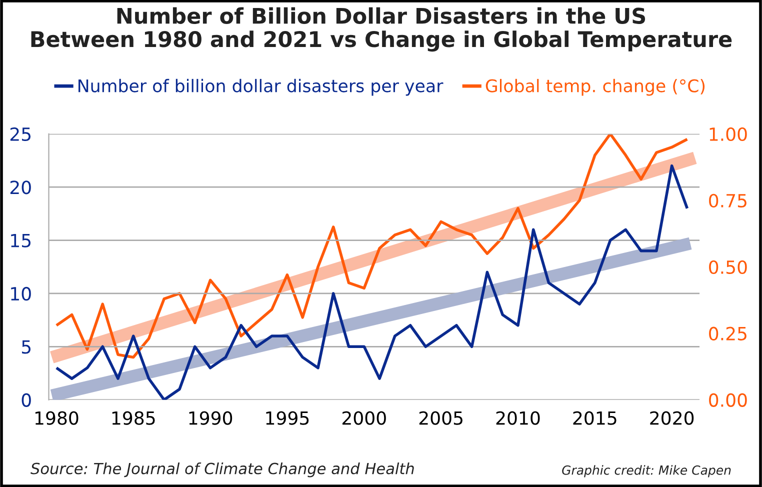 The image size is (762, 487). Describe the element at coordinates (646, 471) in the screenshot. I see `text: Graphic credit: Mike Capen` at that location.